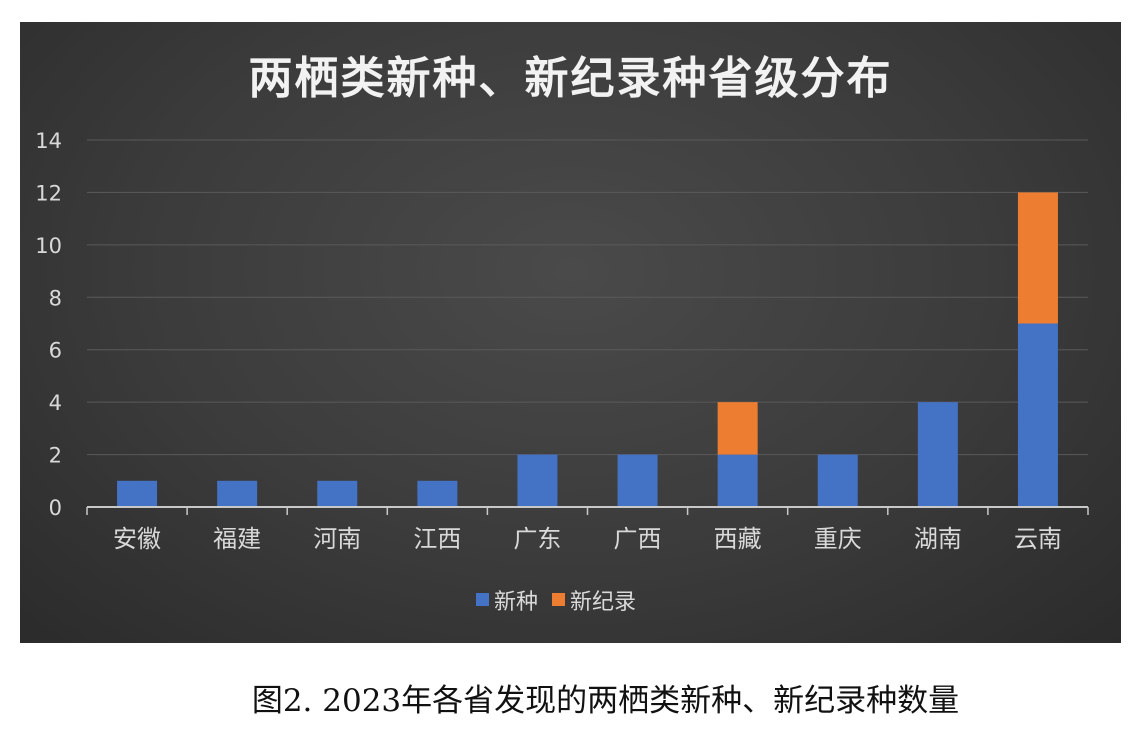 Image resolution: width=1141 pixels, height=730 pixels. What do you see at coordinates (587, 539) in the screenshot?
I see `x-axis-ticks: 安徽 福建 河南 江西 广东 广西 西藏 重庆 湖南 云南` at bounding box center [587, 539].